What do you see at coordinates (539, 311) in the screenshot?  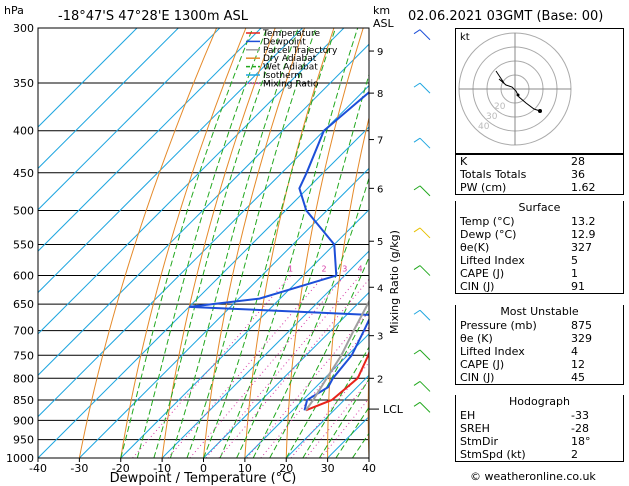 I see `table-title: Most Unstable` at bounding box center [539, 311].